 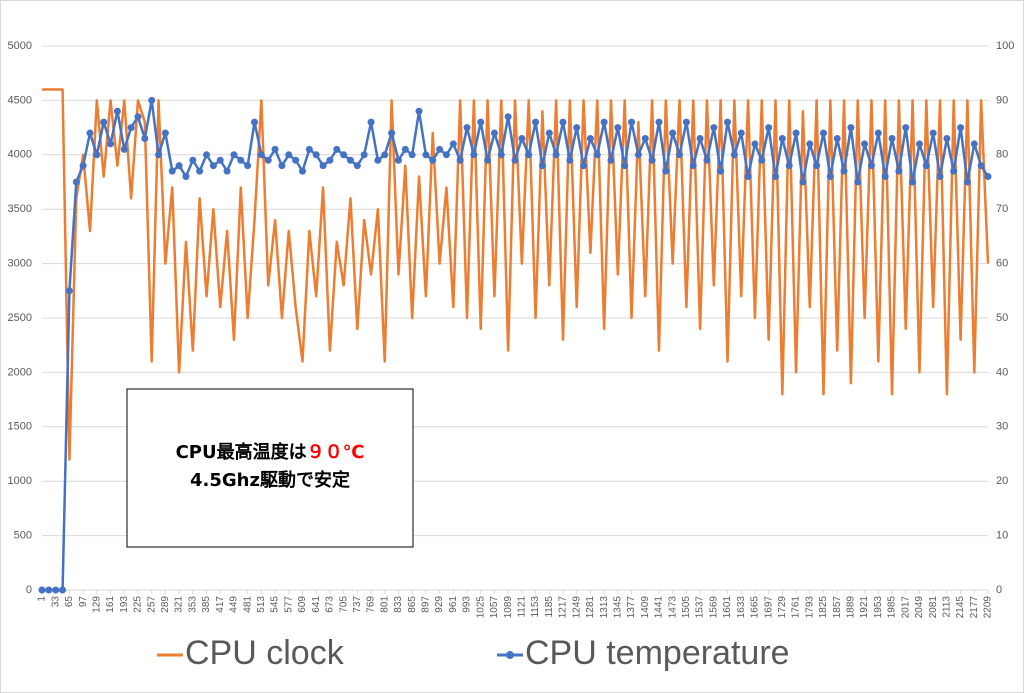 I want to click on y-tick-label: 4500, so click(x=20, y=100).